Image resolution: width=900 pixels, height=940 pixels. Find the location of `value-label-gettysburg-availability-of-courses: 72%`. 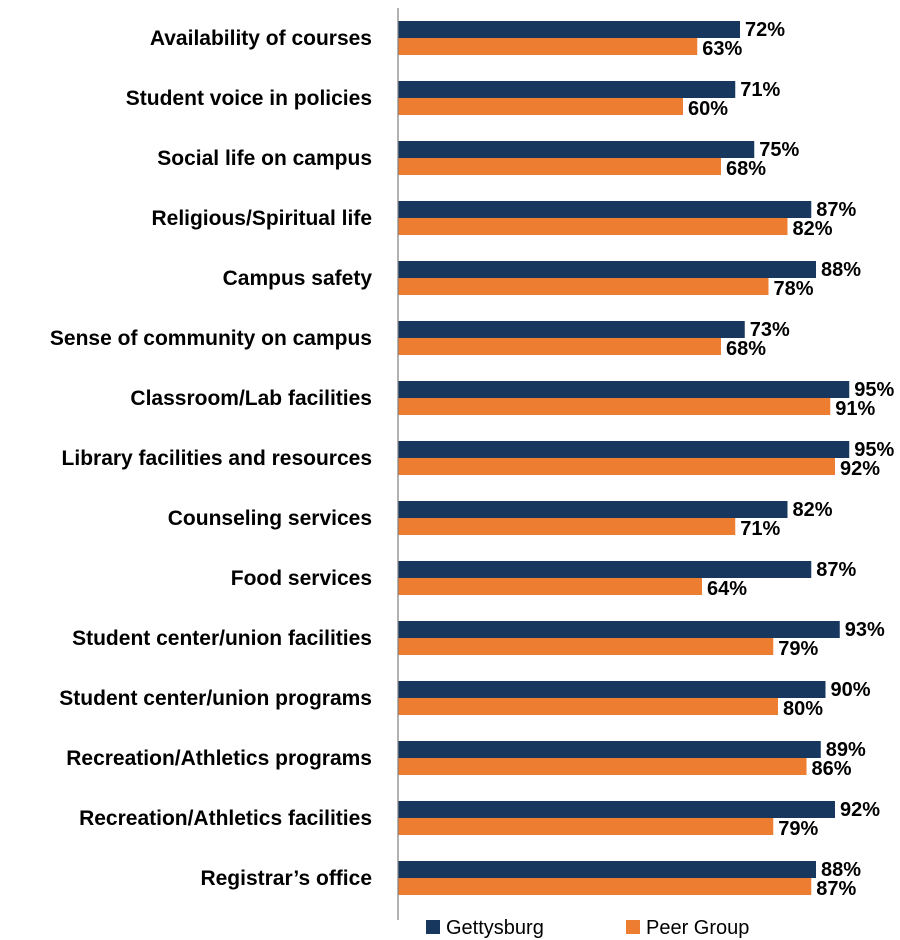

value-label-gettysburg-availability-of-courses: 72% is located at coordinates (765, 30).